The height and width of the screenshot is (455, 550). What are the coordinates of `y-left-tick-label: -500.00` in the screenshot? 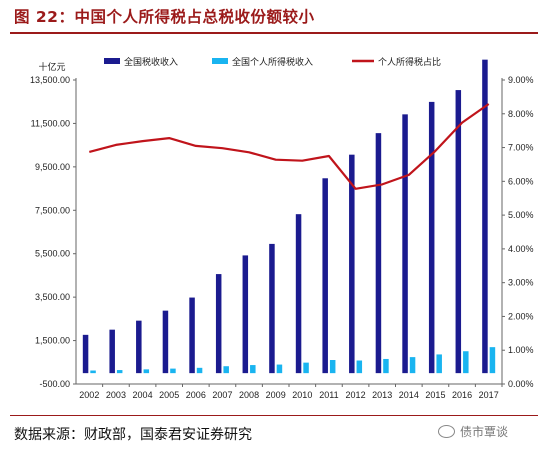 It's located at (54, 384).